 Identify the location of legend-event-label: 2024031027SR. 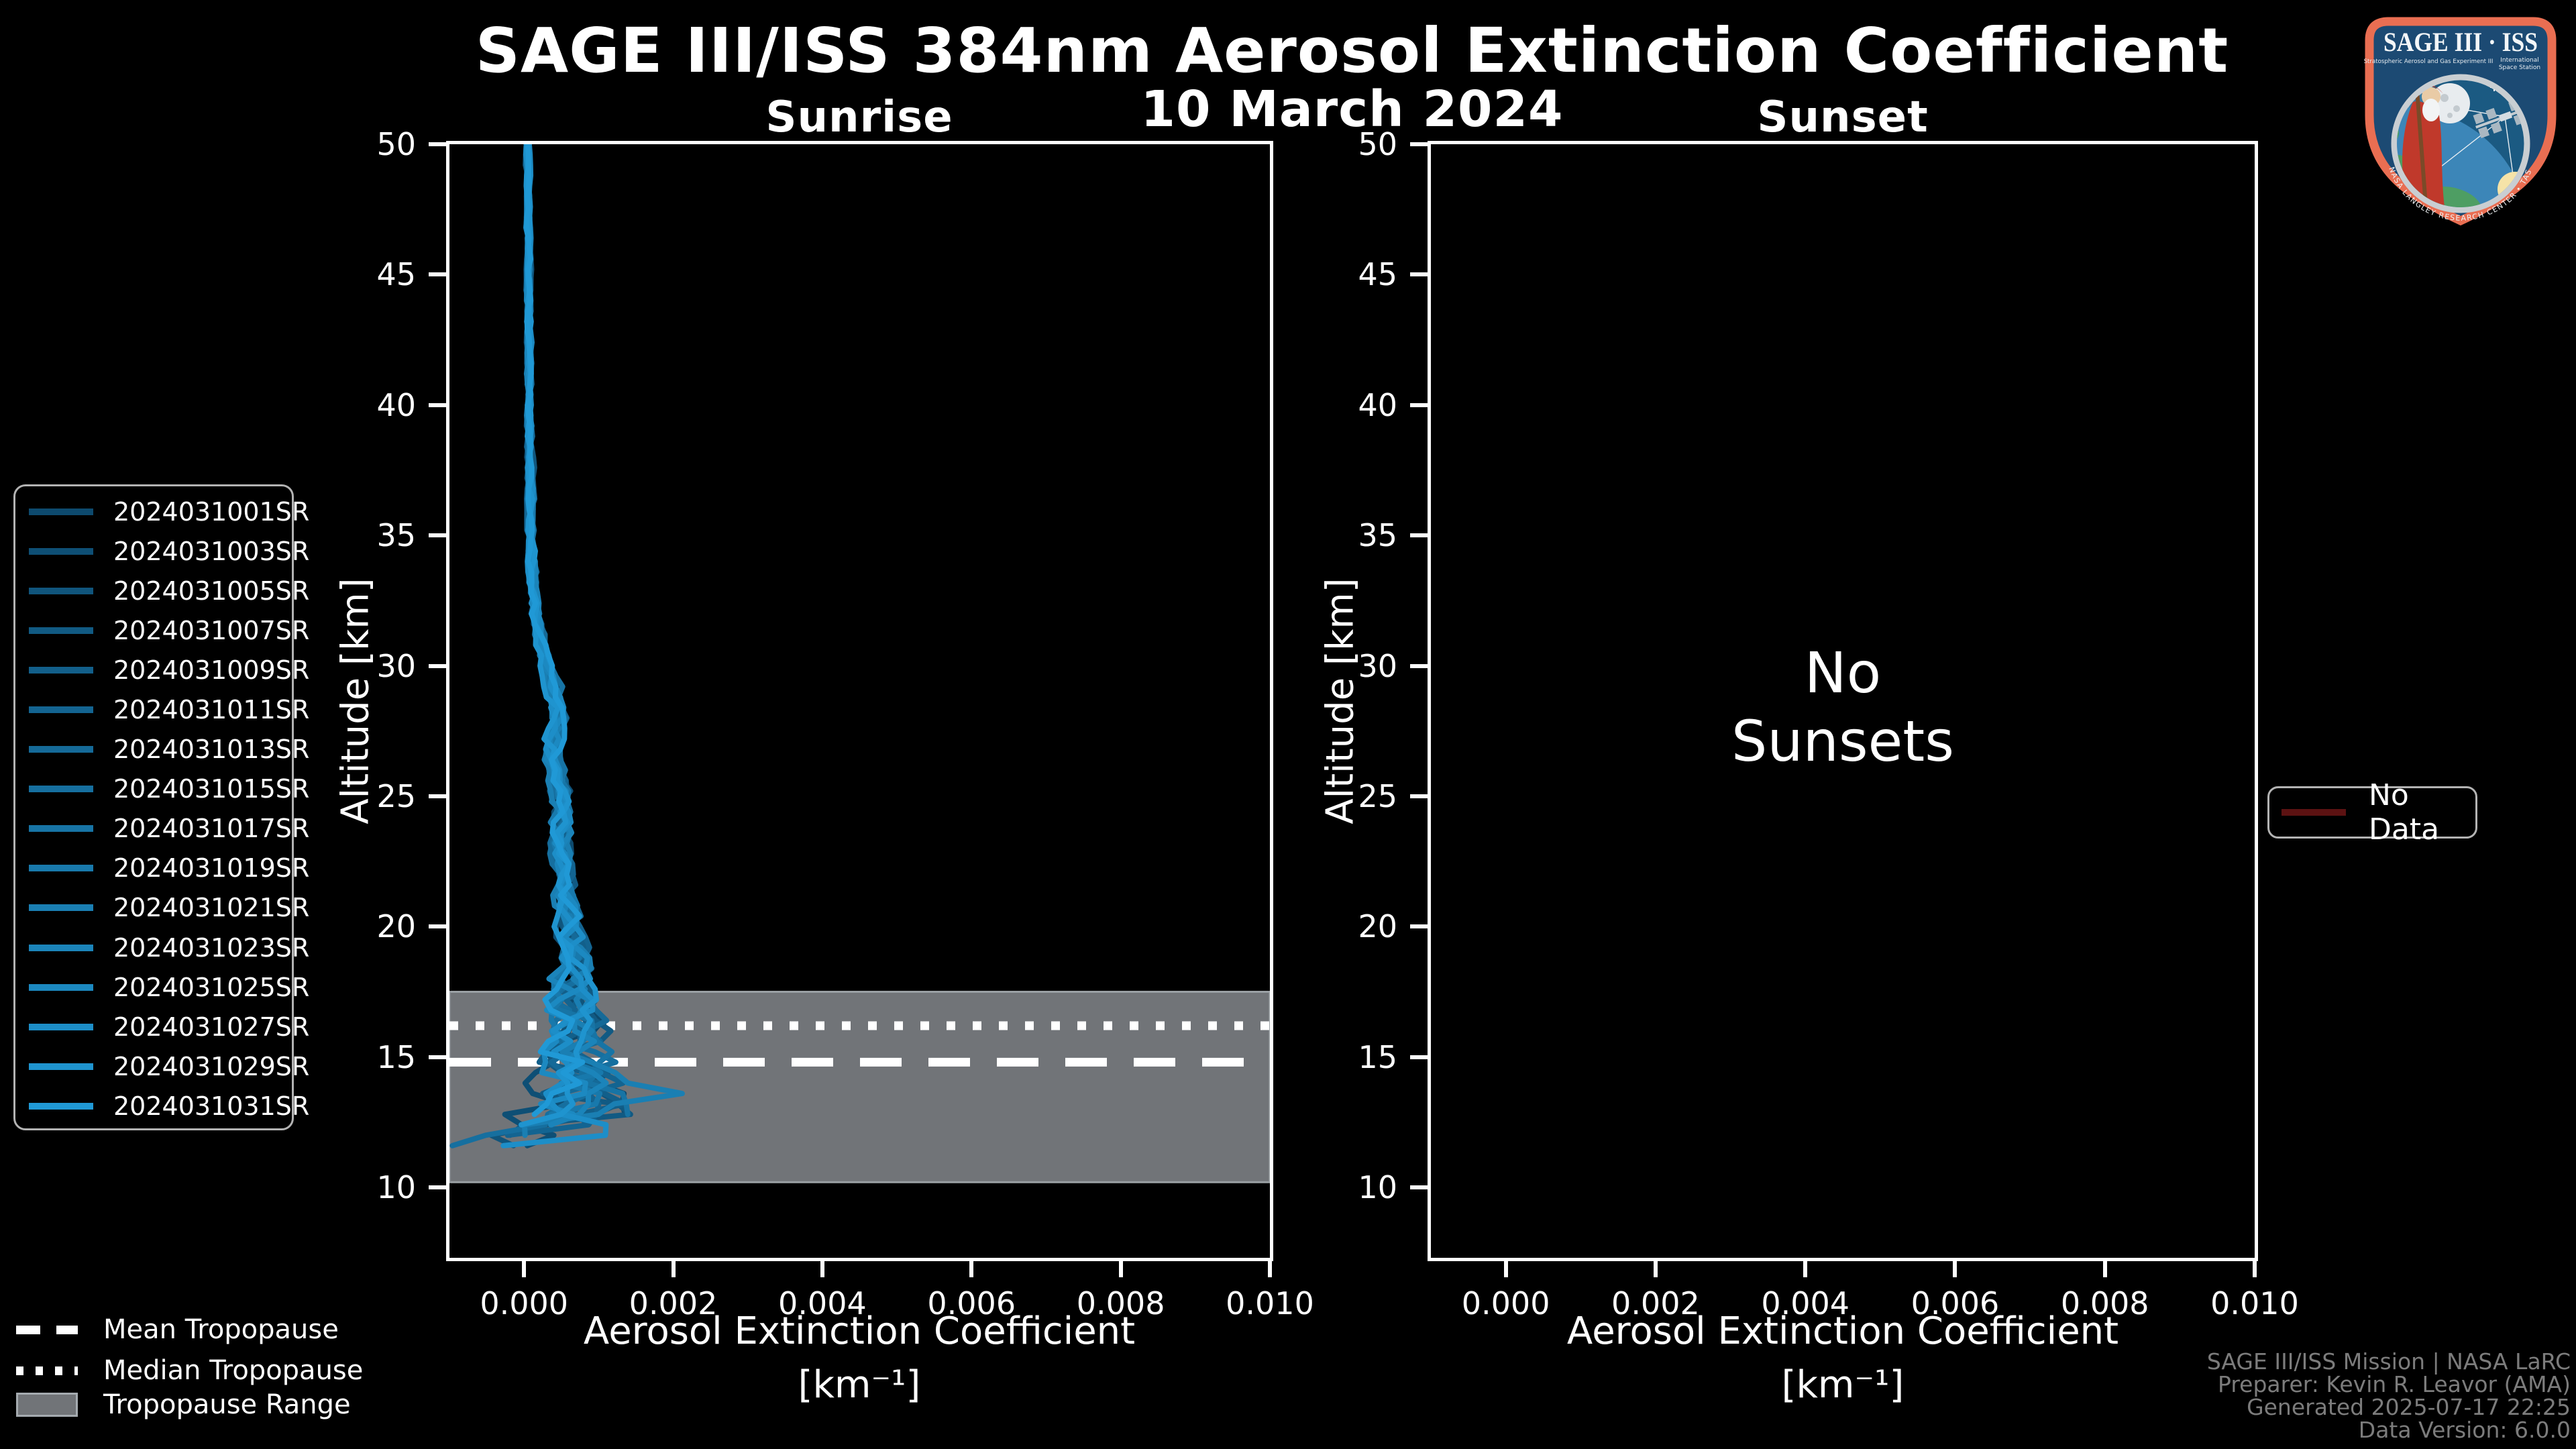
(211, 1027).